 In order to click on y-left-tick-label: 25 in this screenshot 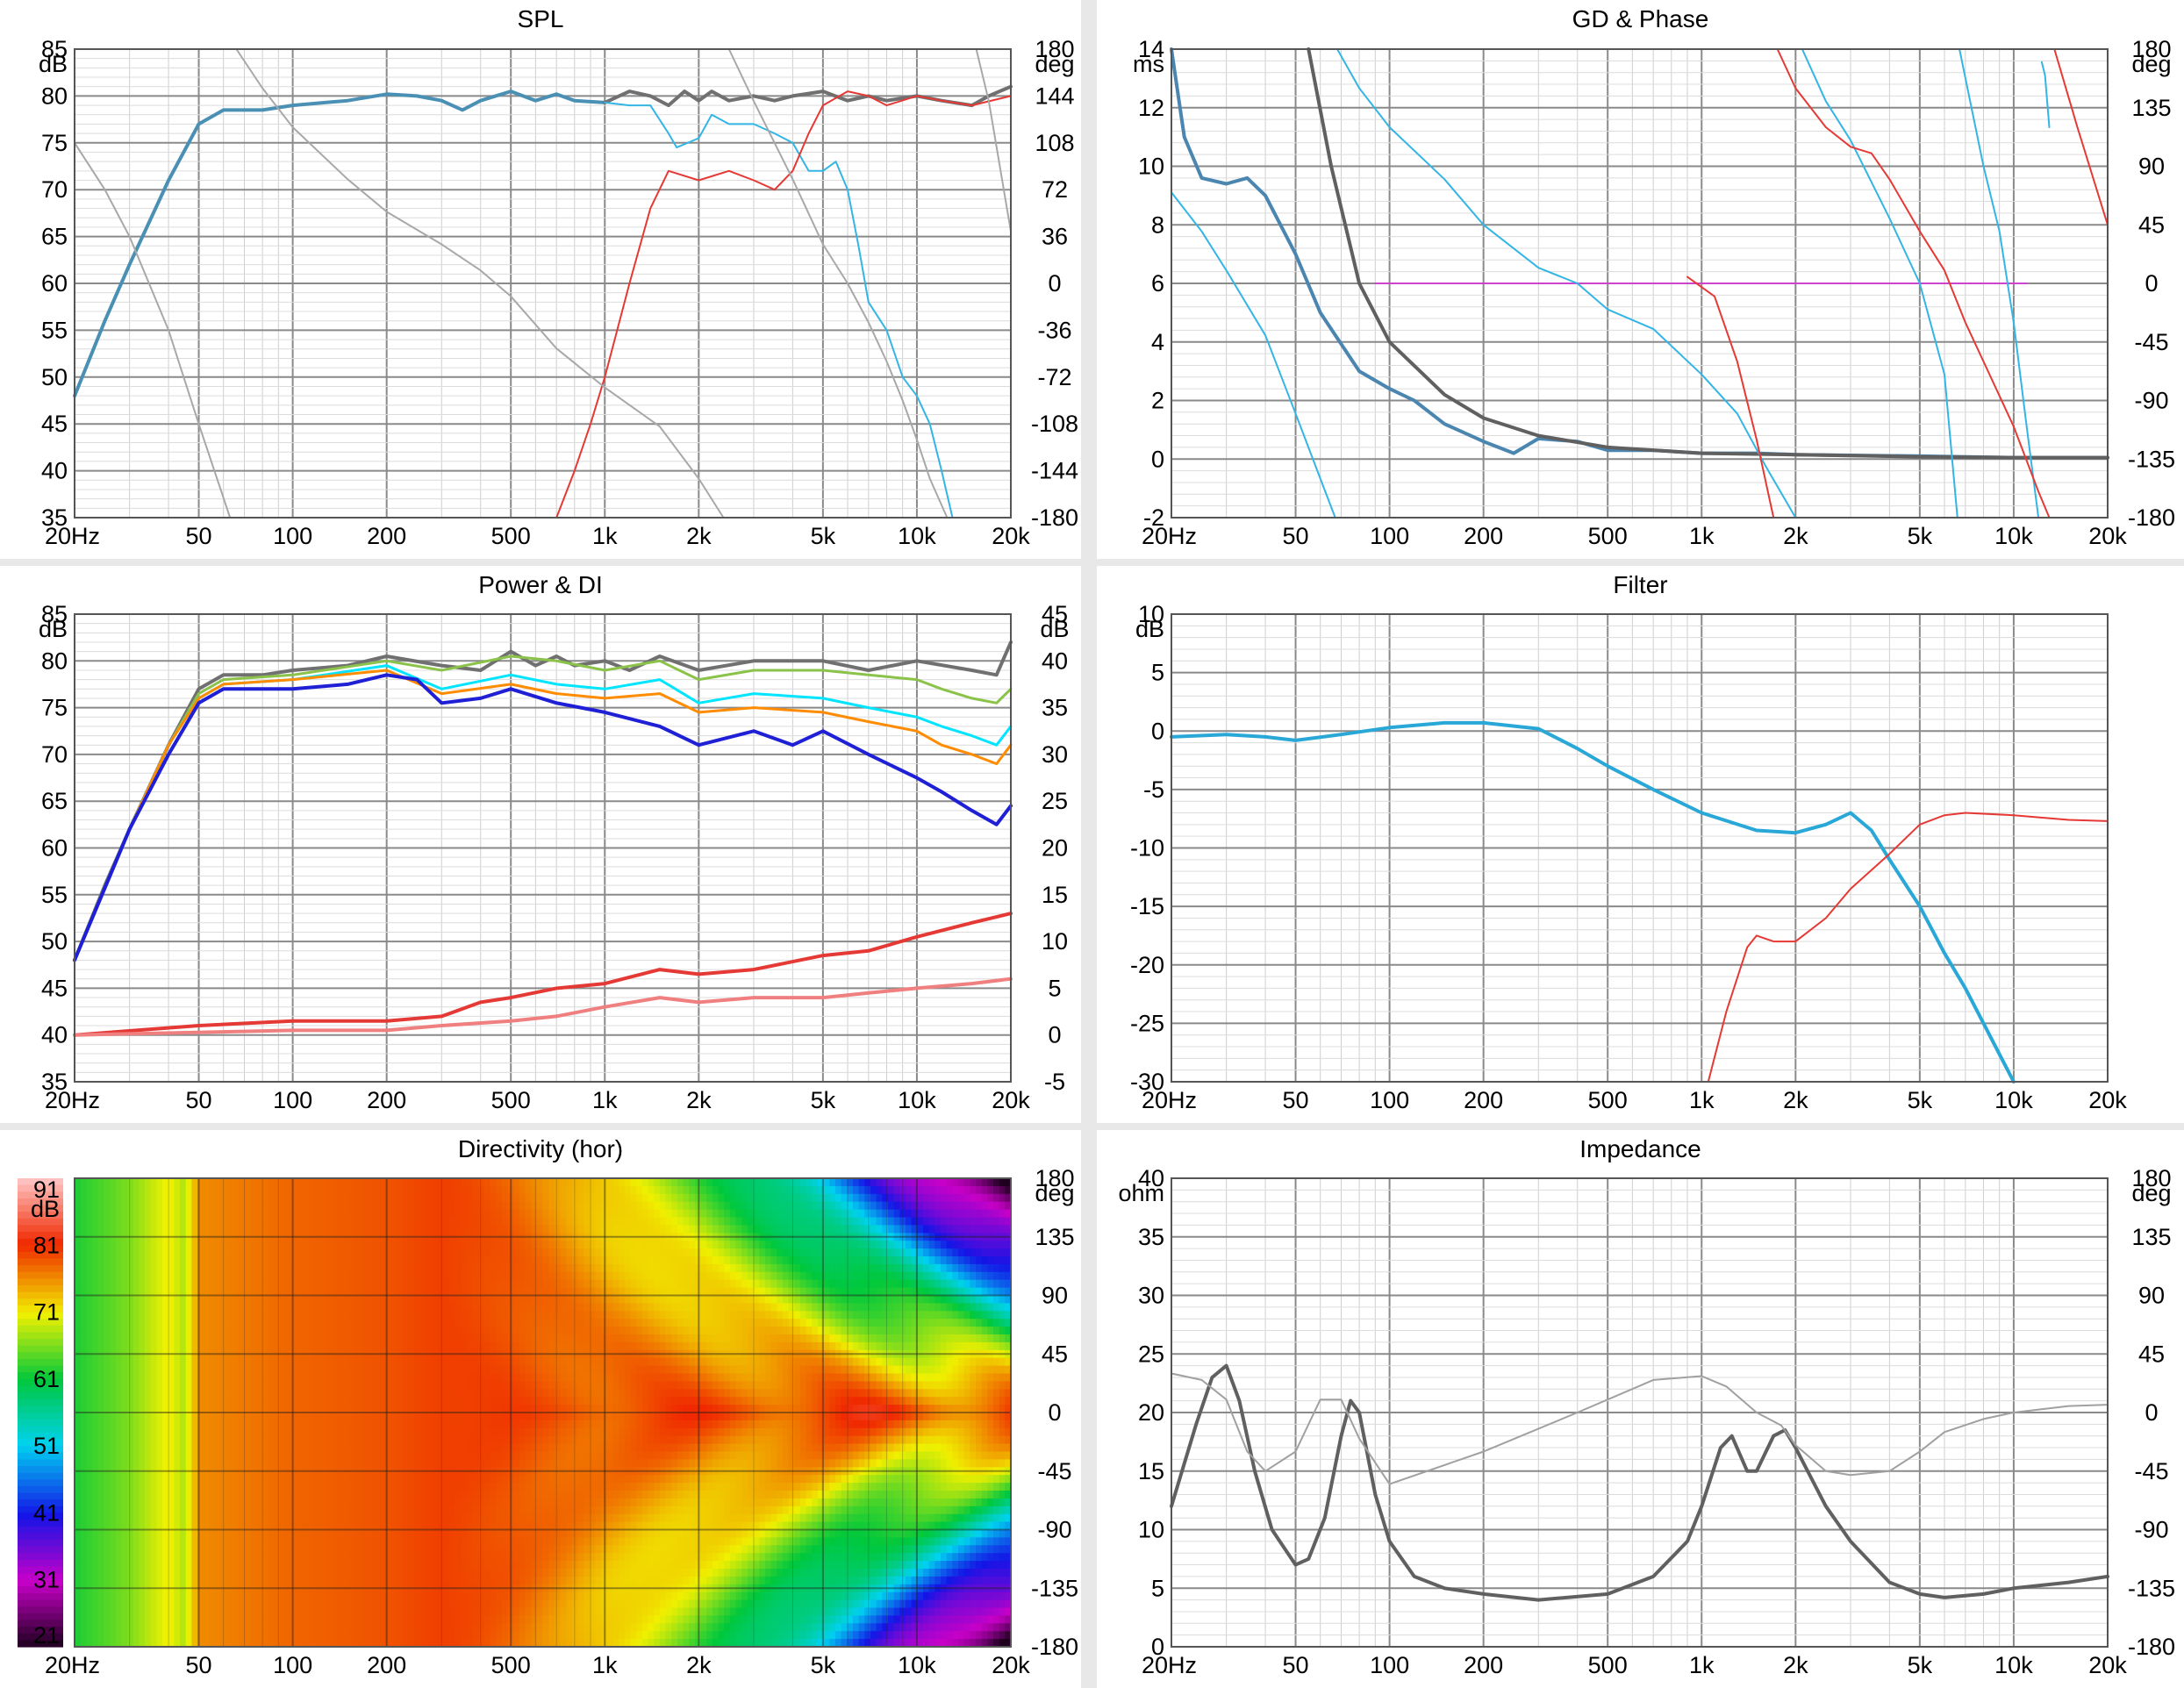, I will do `click(1151, 1354)`.